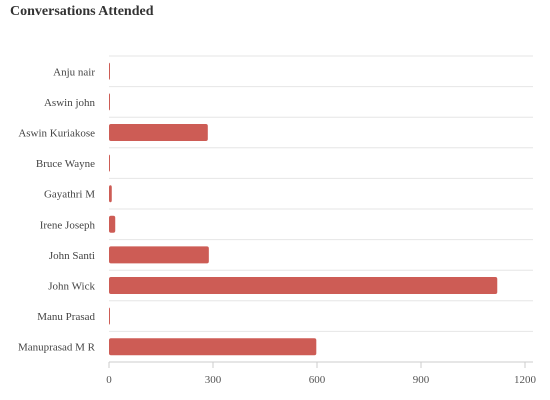 This screenshot has height=400, width=550. I want to click on x-tick-label: 300, so click(213, 380).